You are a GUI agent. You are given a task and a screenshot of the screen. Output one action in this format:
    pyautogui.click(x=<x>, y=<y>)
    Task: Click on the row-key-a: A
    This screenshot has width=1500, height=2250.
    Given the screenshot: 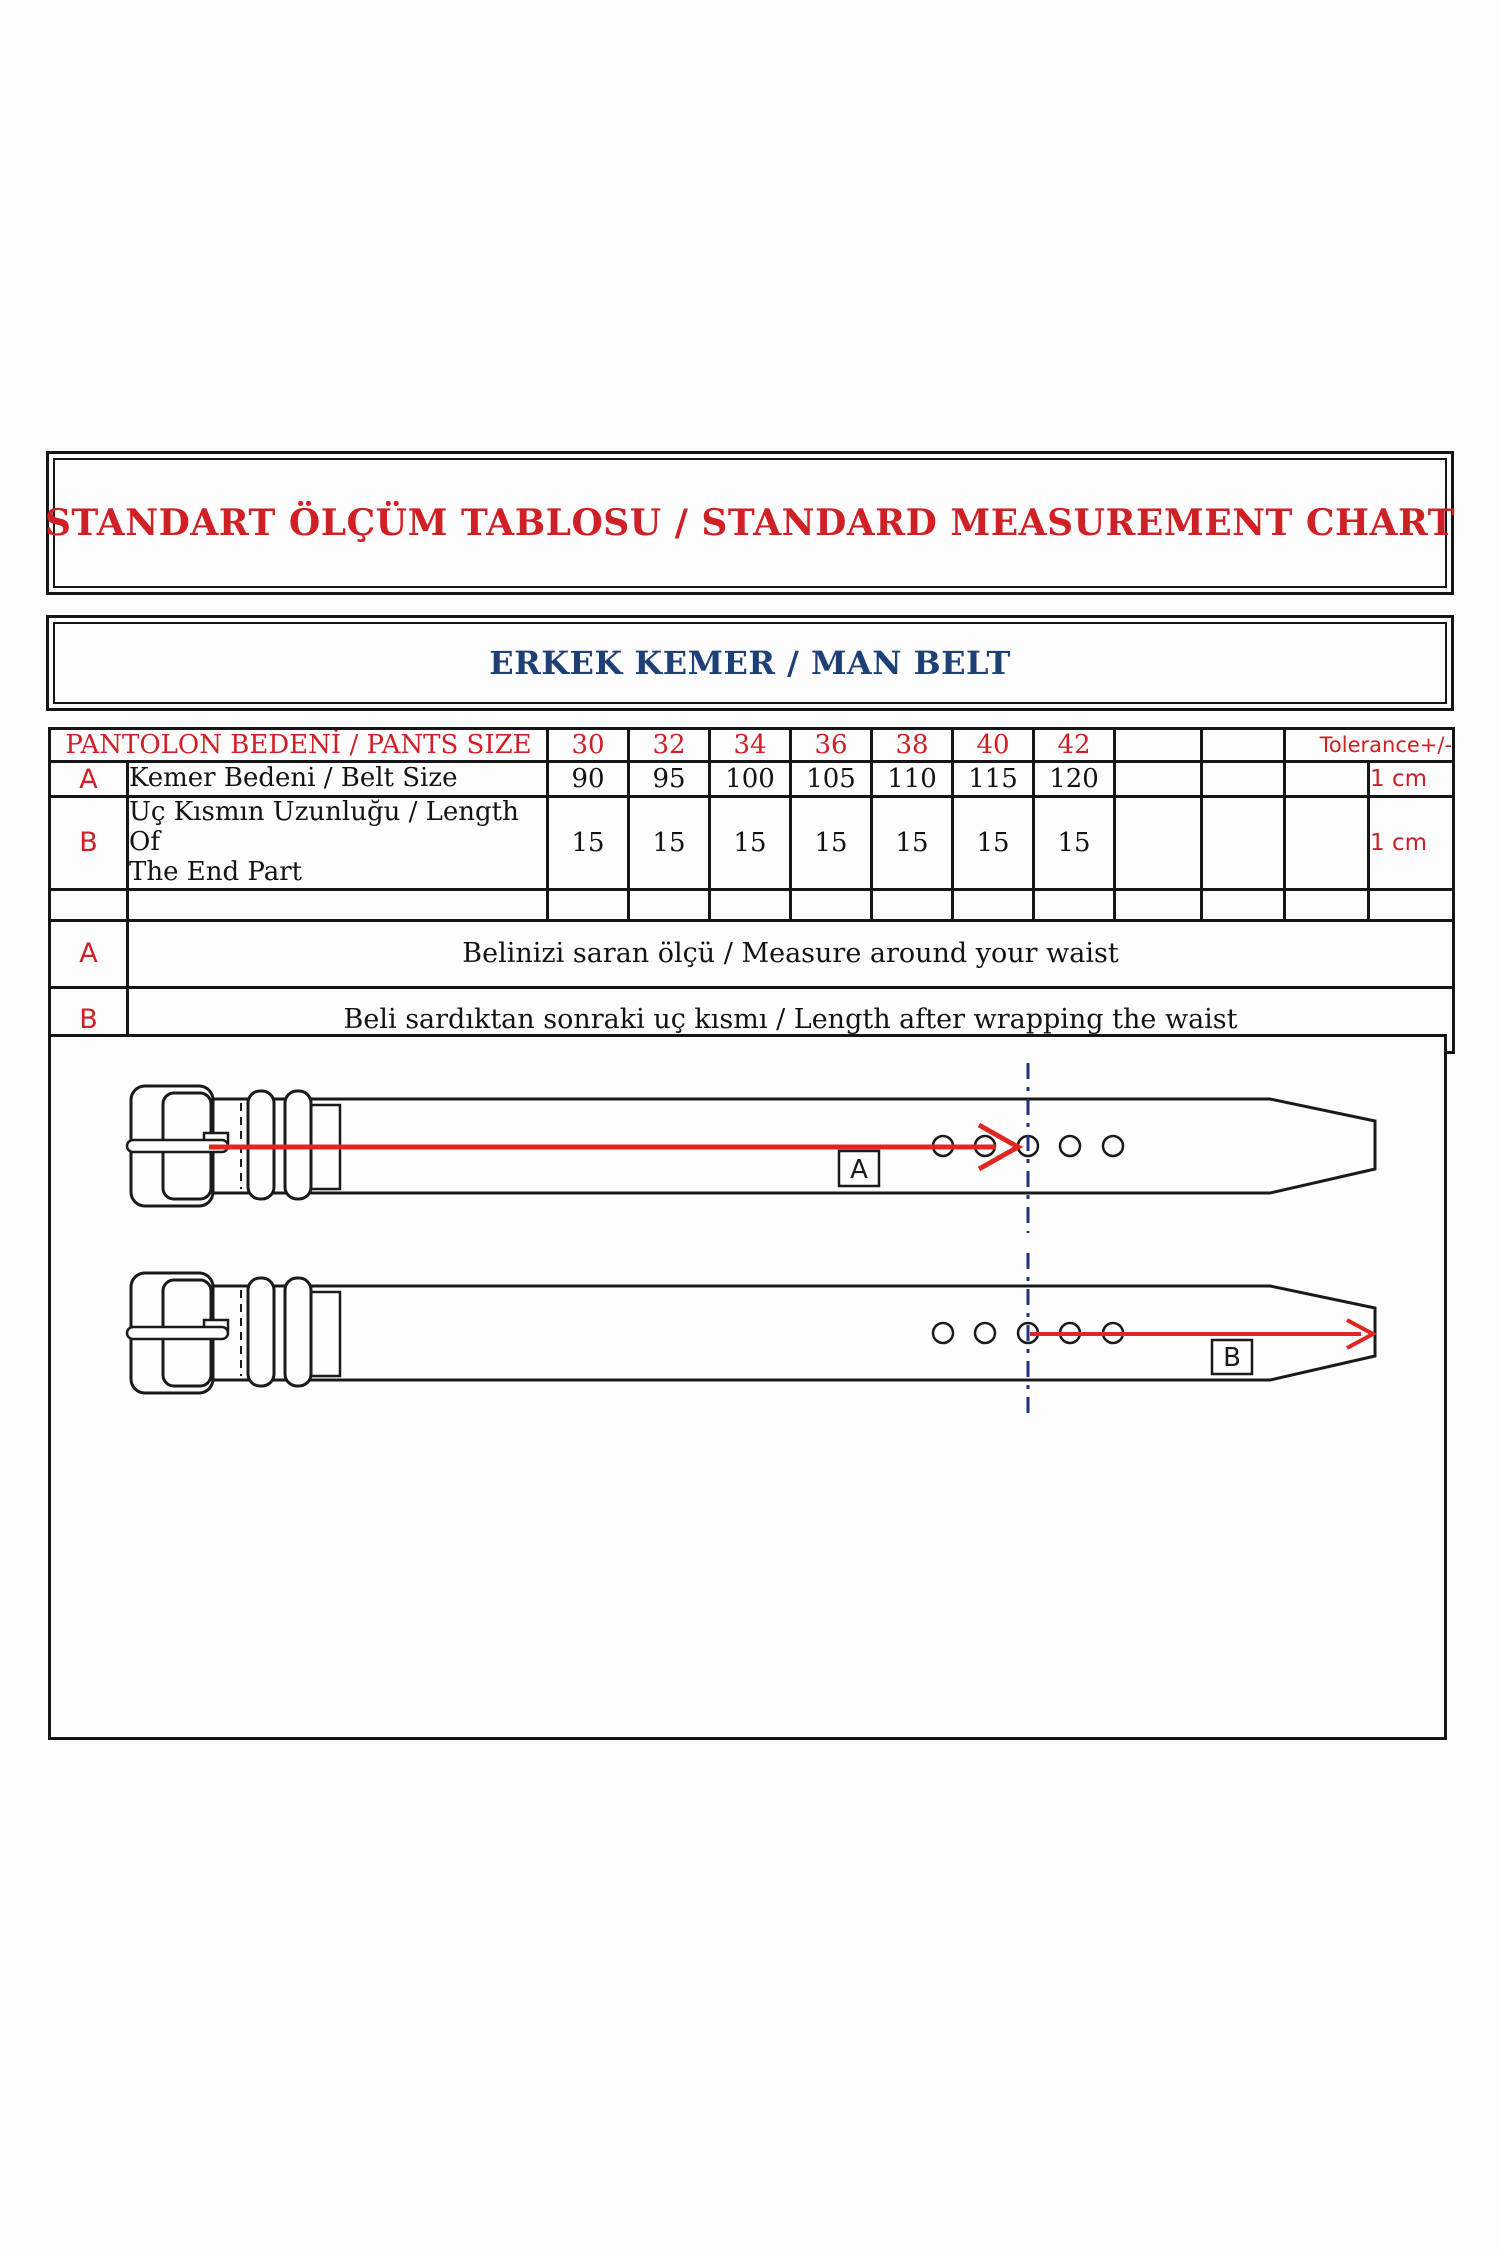 What is the action you would take?
    pyautogui.click(x=88, y=779)
    